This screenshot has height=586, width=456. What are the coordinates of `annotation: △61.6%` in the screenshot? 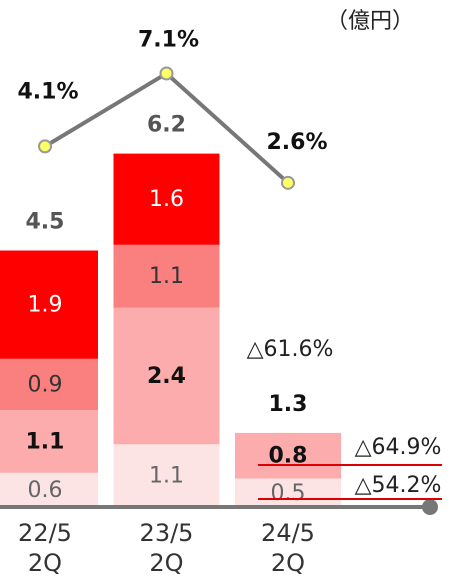 It's located at (290, 349).